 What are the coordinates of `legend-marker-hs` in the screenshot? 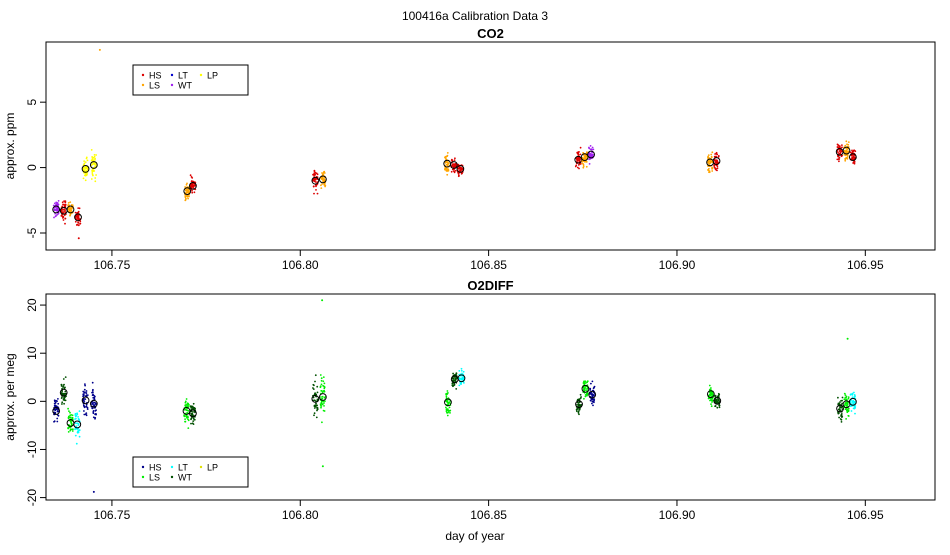 It's located at (143, 75).